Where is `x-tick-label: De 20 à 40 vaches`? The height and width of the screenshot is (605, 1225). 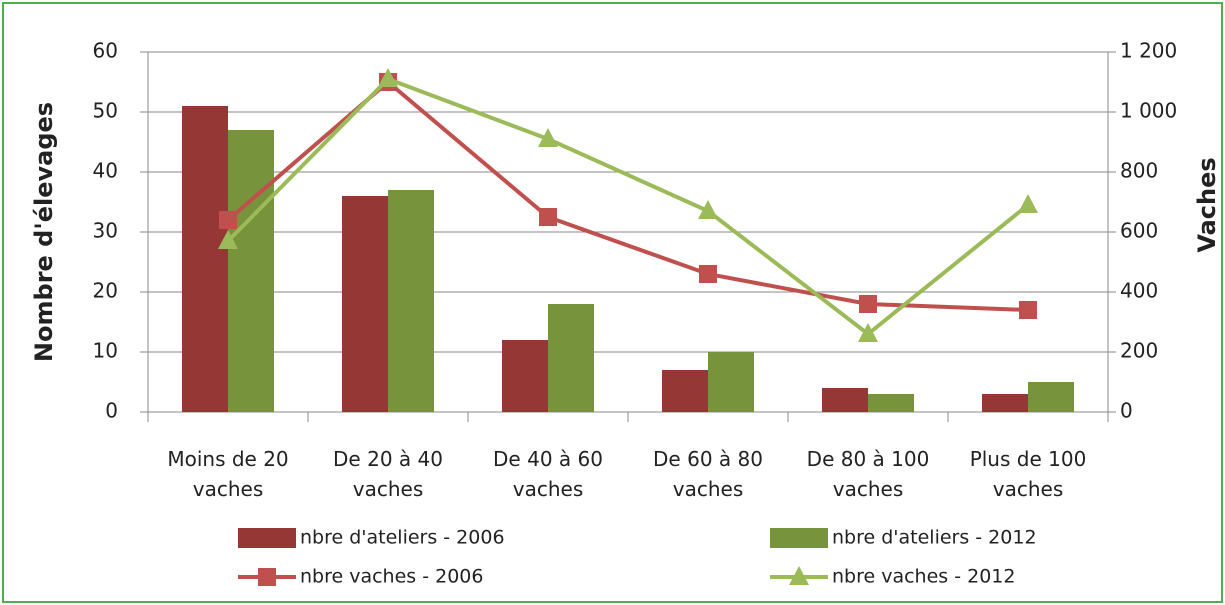
x-tick-label: De 20 à 40 vaches is located at coordinates (388, 474).